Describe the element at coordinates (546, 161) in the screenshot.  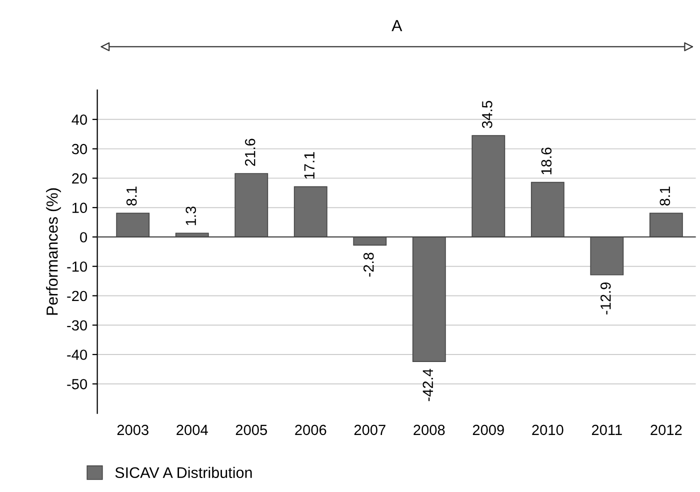
I see `data-label: 18.6` at that location.